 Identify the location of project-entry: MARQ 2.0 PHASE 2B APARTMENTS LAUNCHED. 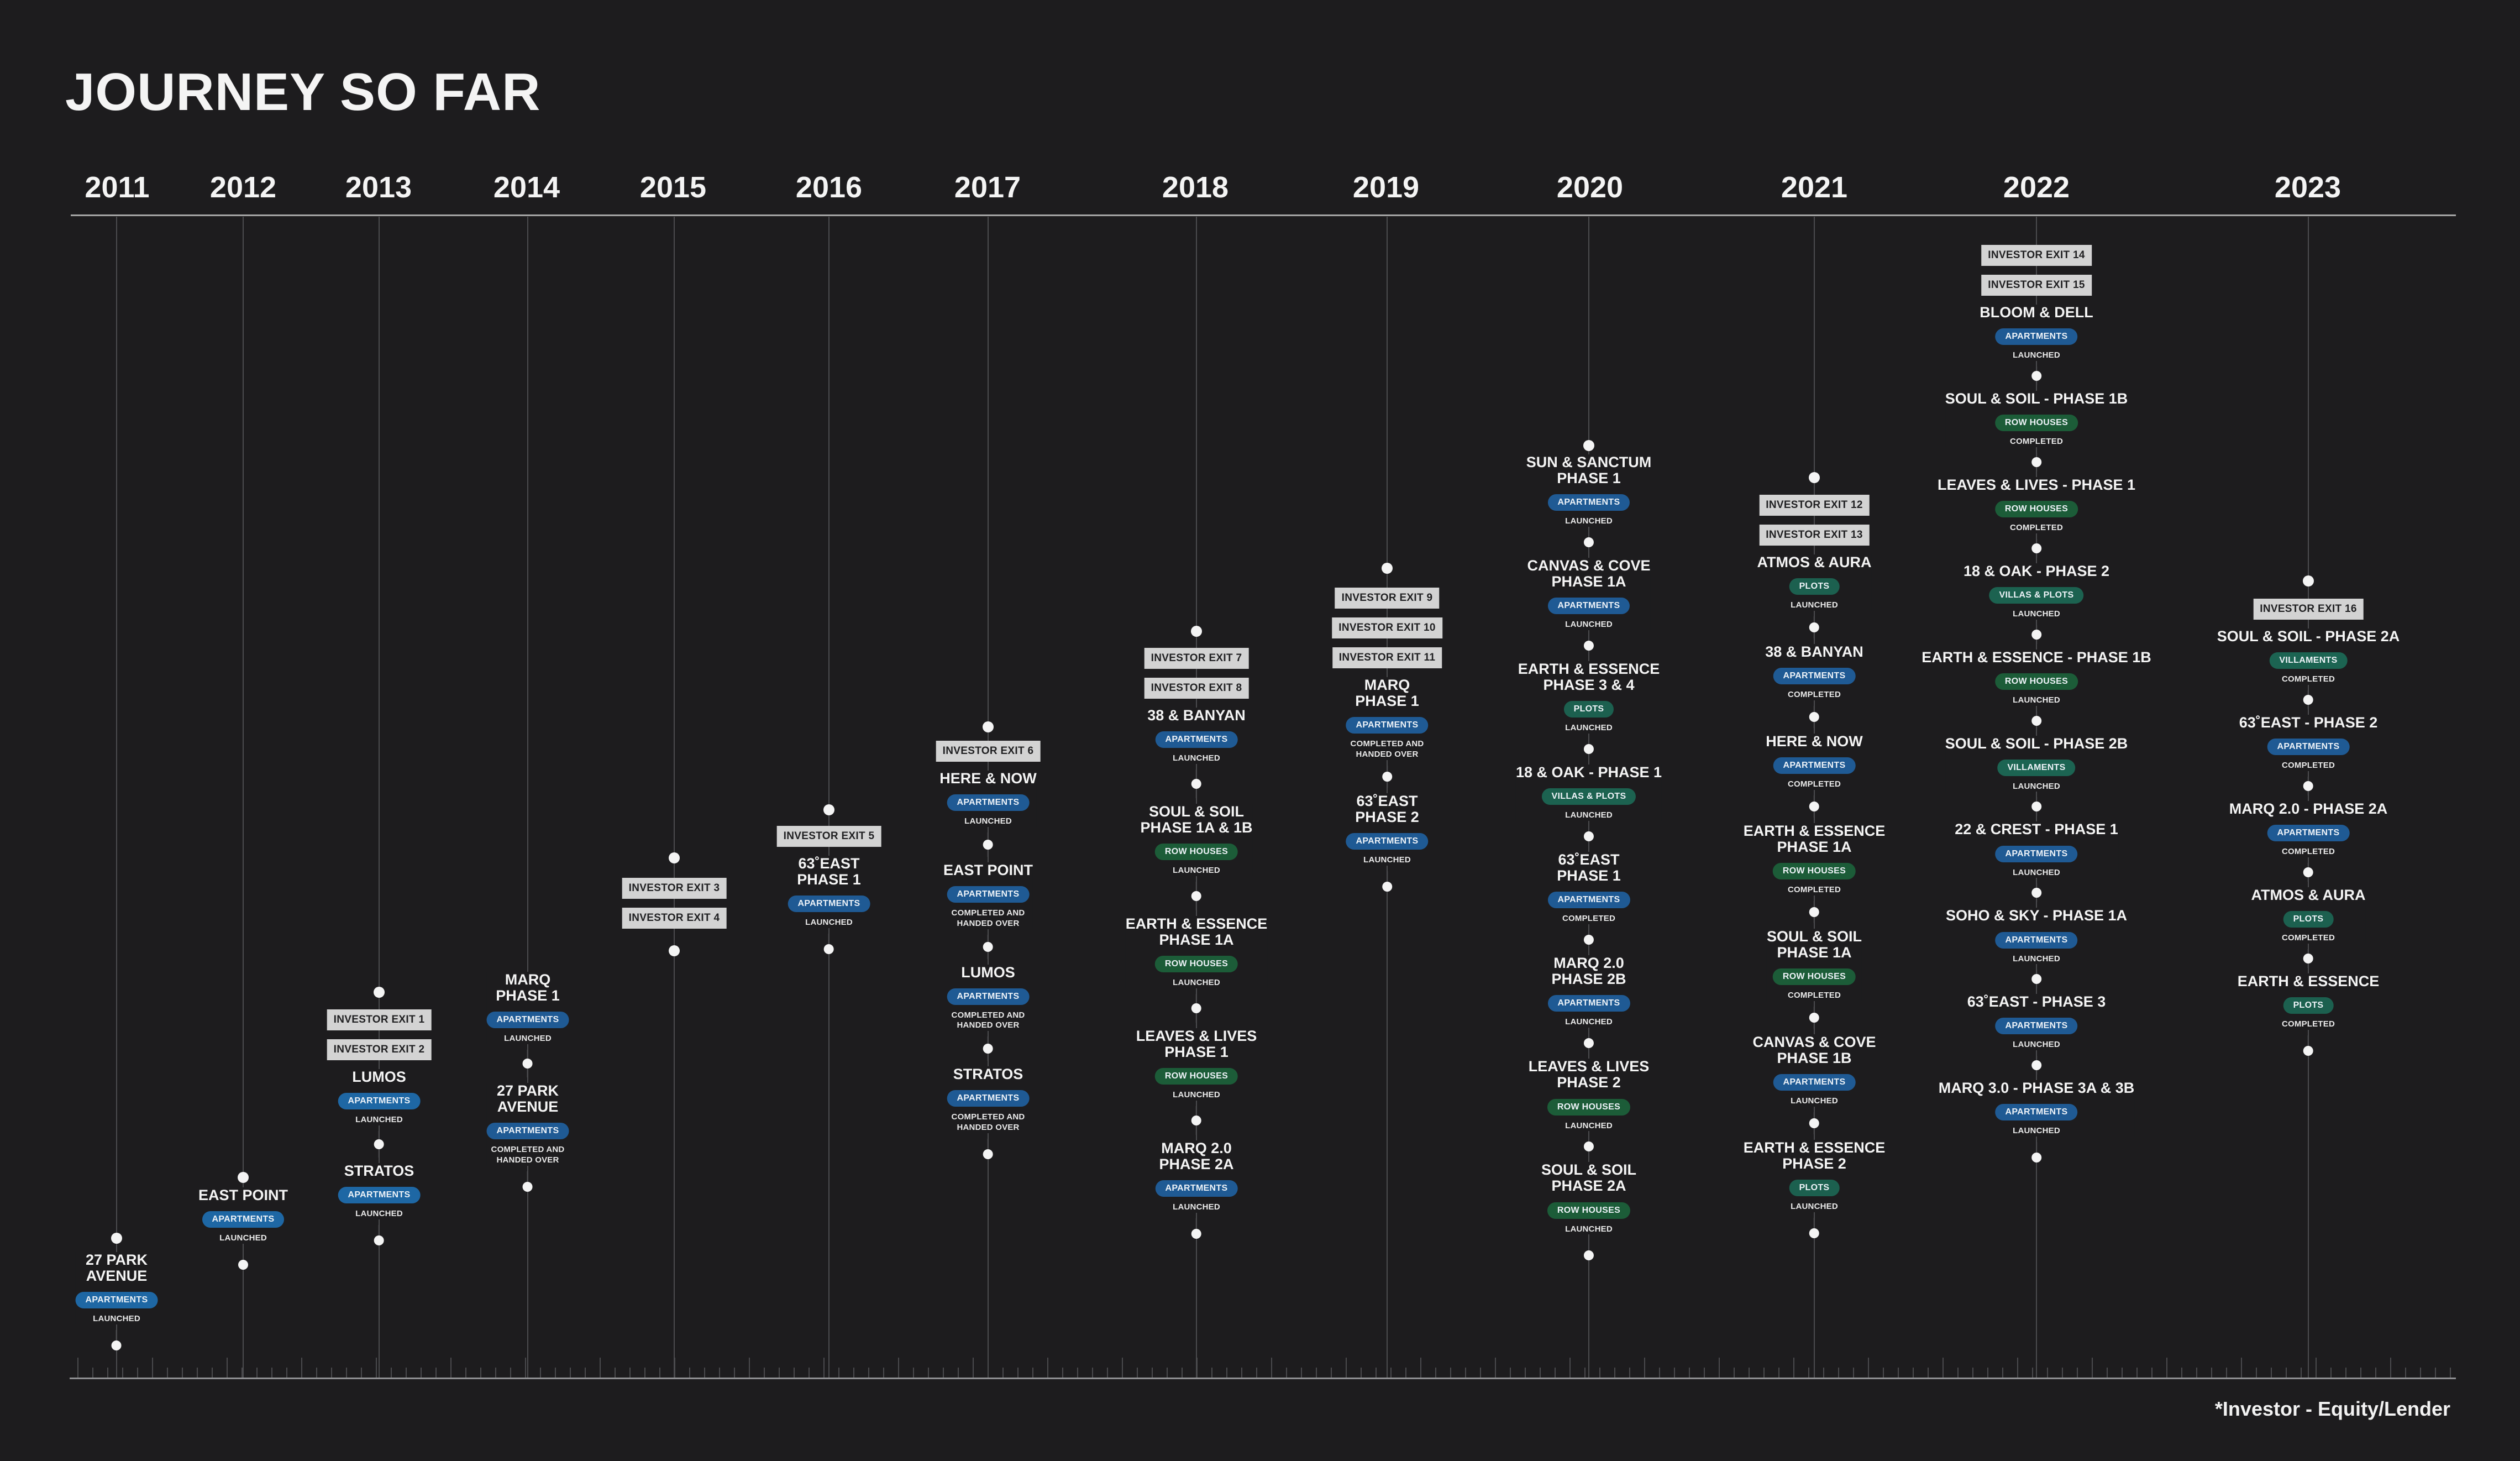
(1589, 991).